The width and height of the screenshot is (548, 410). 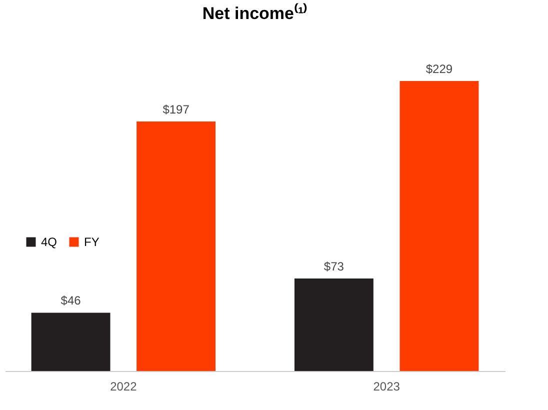 What do you see at coordinates (386, 387) in the screenshot?
I see `x-tick-label: 2023` at bounding box center [386, 387].